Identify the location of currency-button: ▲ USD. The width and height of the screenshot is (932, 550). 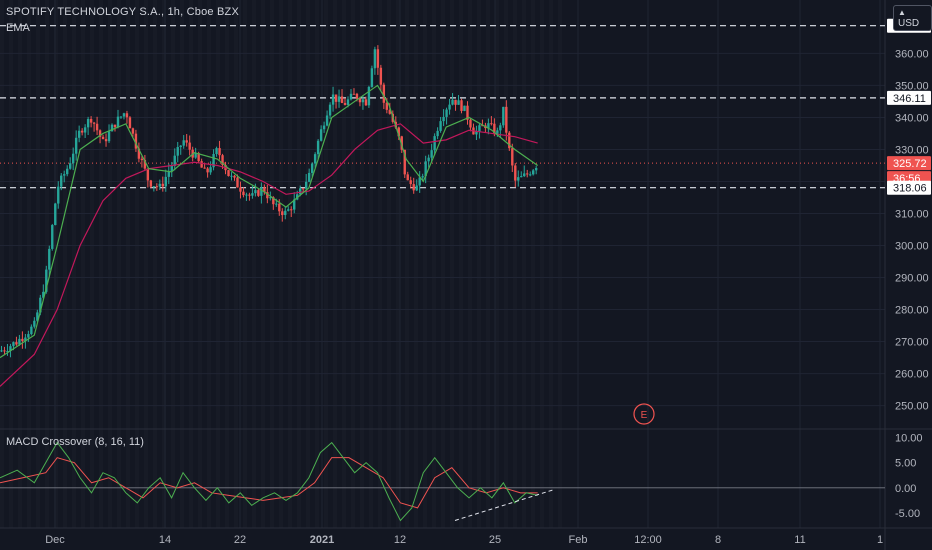
(912, 18).